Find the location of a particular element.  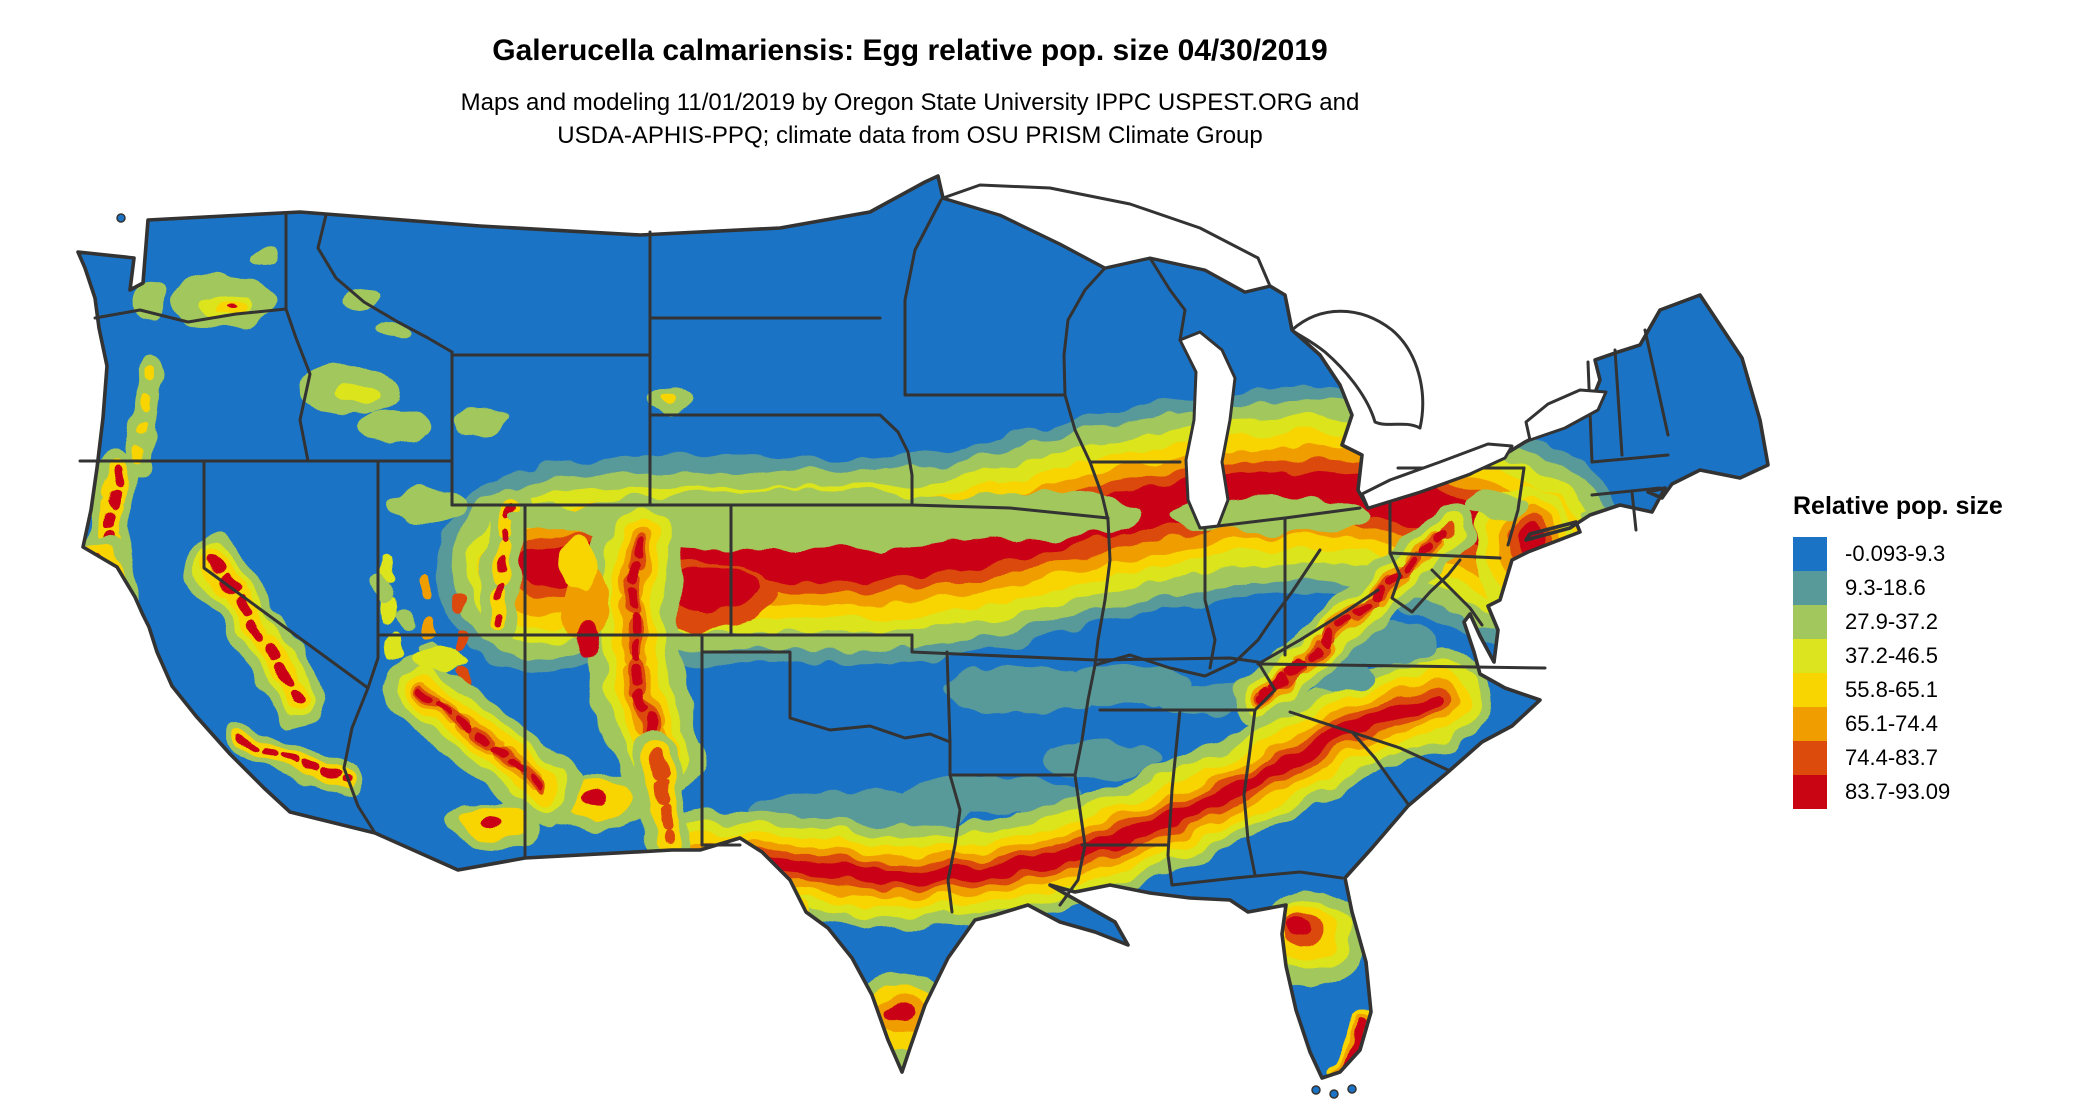

legend-label: 83.7-93.09 is located at coordinates (1898, 791).